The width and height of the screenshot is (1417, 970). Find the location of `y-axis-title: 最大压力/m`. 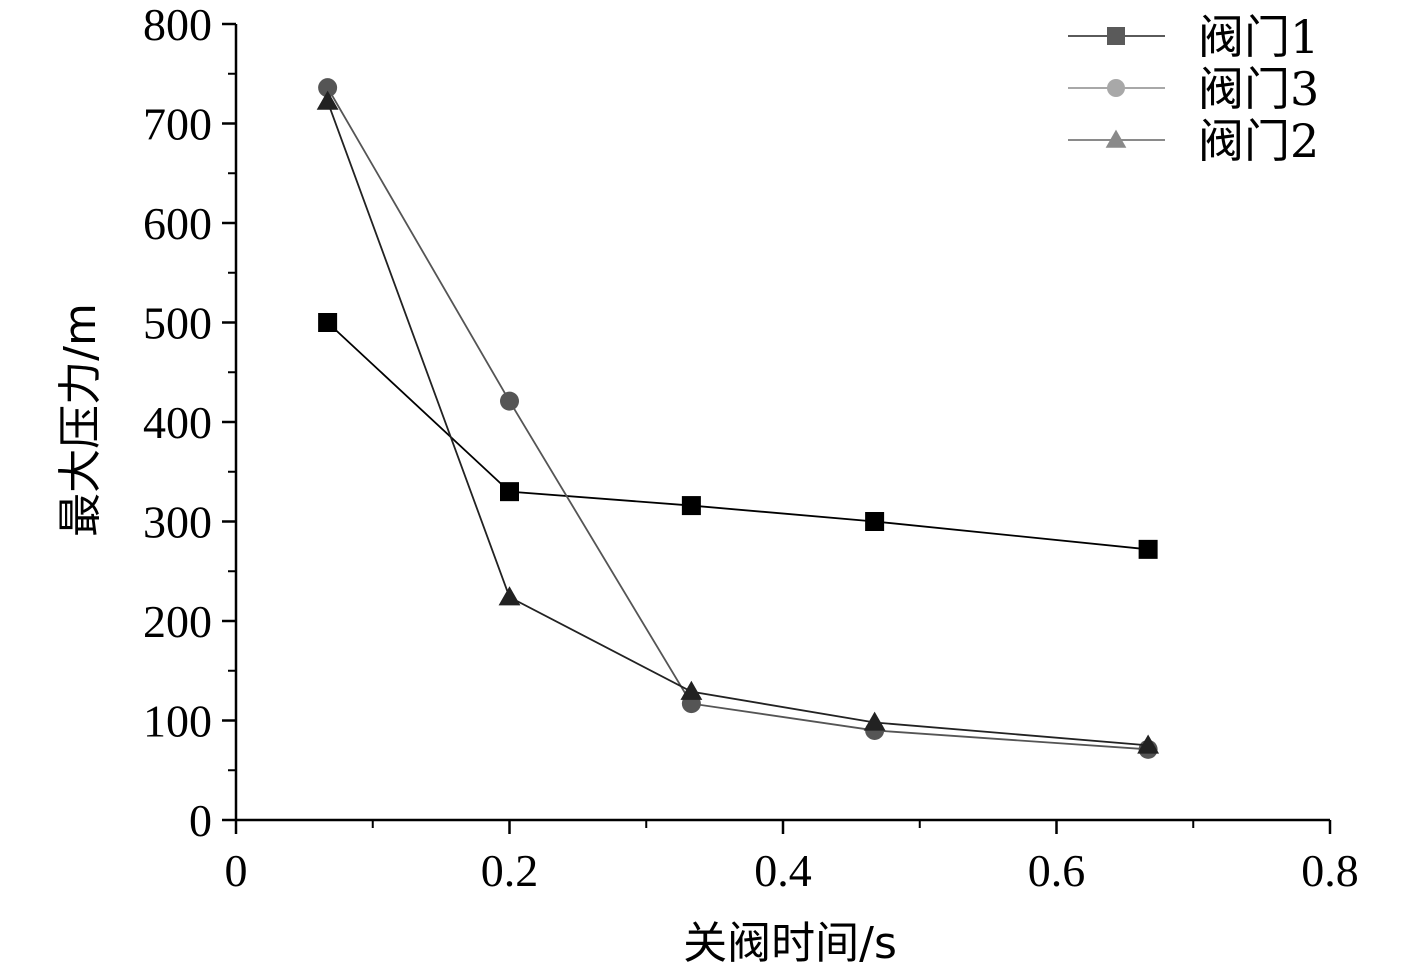

y-axis-title: 最大压力/m is located at coordinates (80, 420).